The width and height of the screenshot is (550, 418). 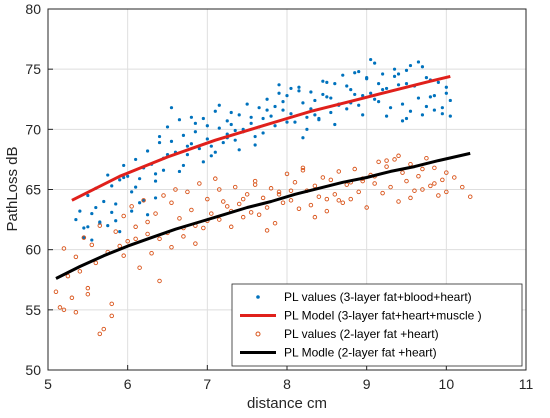 What do you see at coordinates (33, 129) in the screenshot?
I see `y-tick-label: 70` at bounding box center [33, 129].